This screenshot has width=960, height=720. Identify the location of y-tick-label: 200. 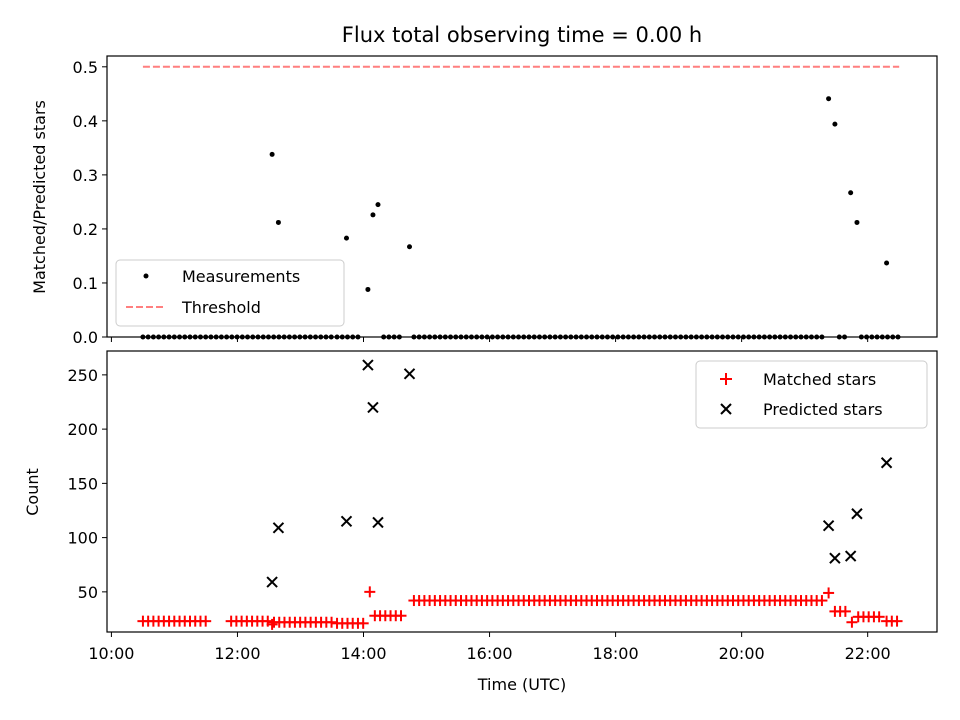
(82, 429).